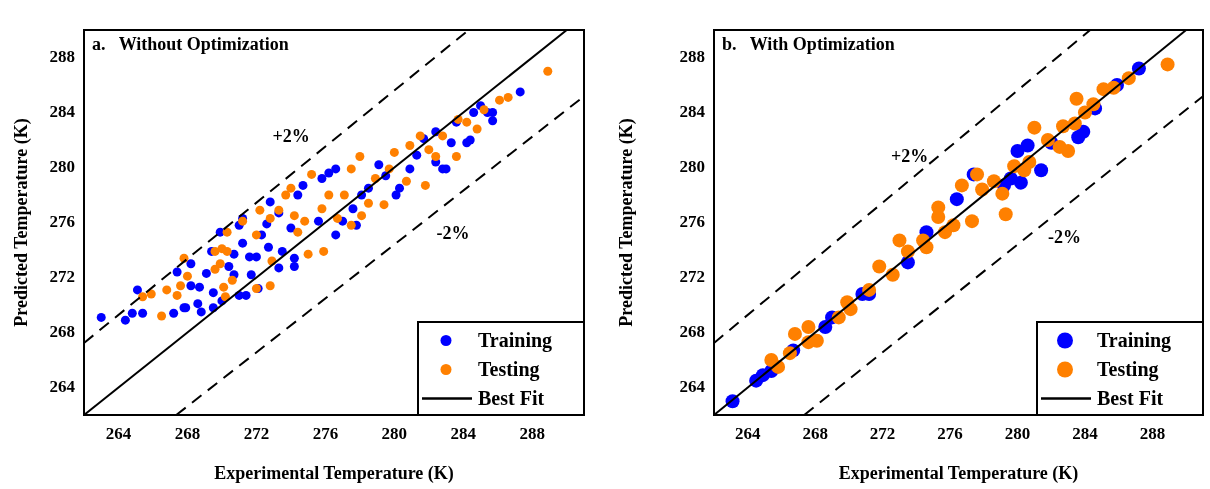 This screenshot has width=1210, height=489. What do you see at coordinates (808, 43) in the screenshot?
I see `chart-title: b. With Optimization` at bounding box center [808, 43].